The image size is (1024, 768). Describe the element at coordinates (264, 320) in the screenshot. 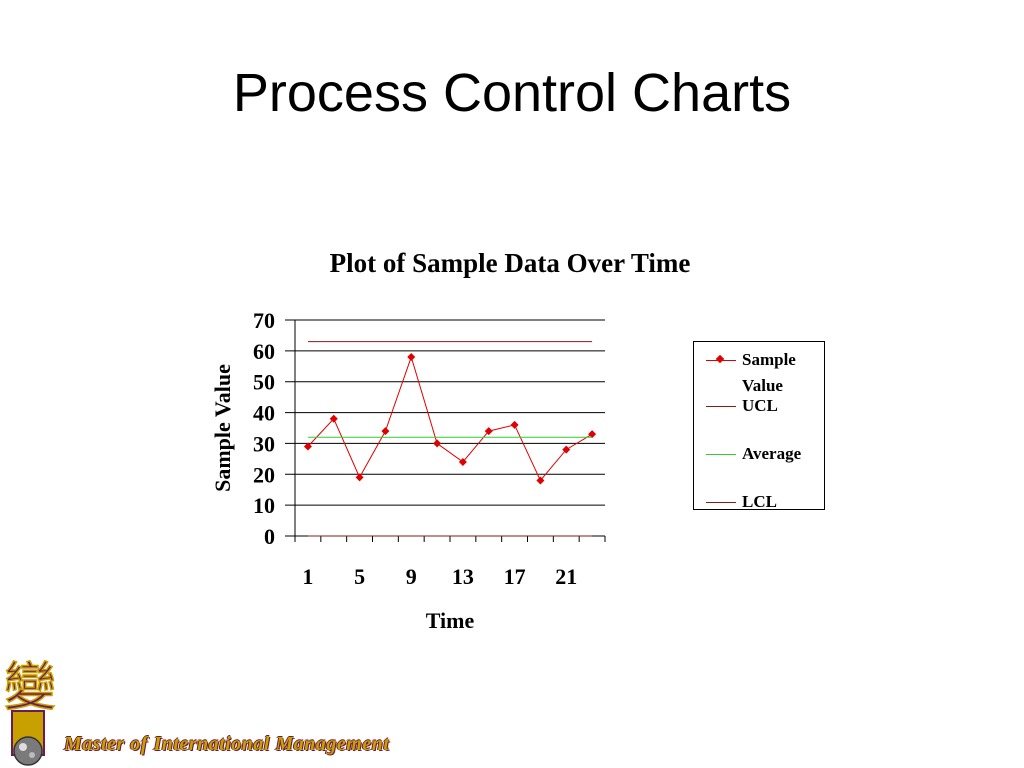

I see `y-tick-label: 70` at that location.